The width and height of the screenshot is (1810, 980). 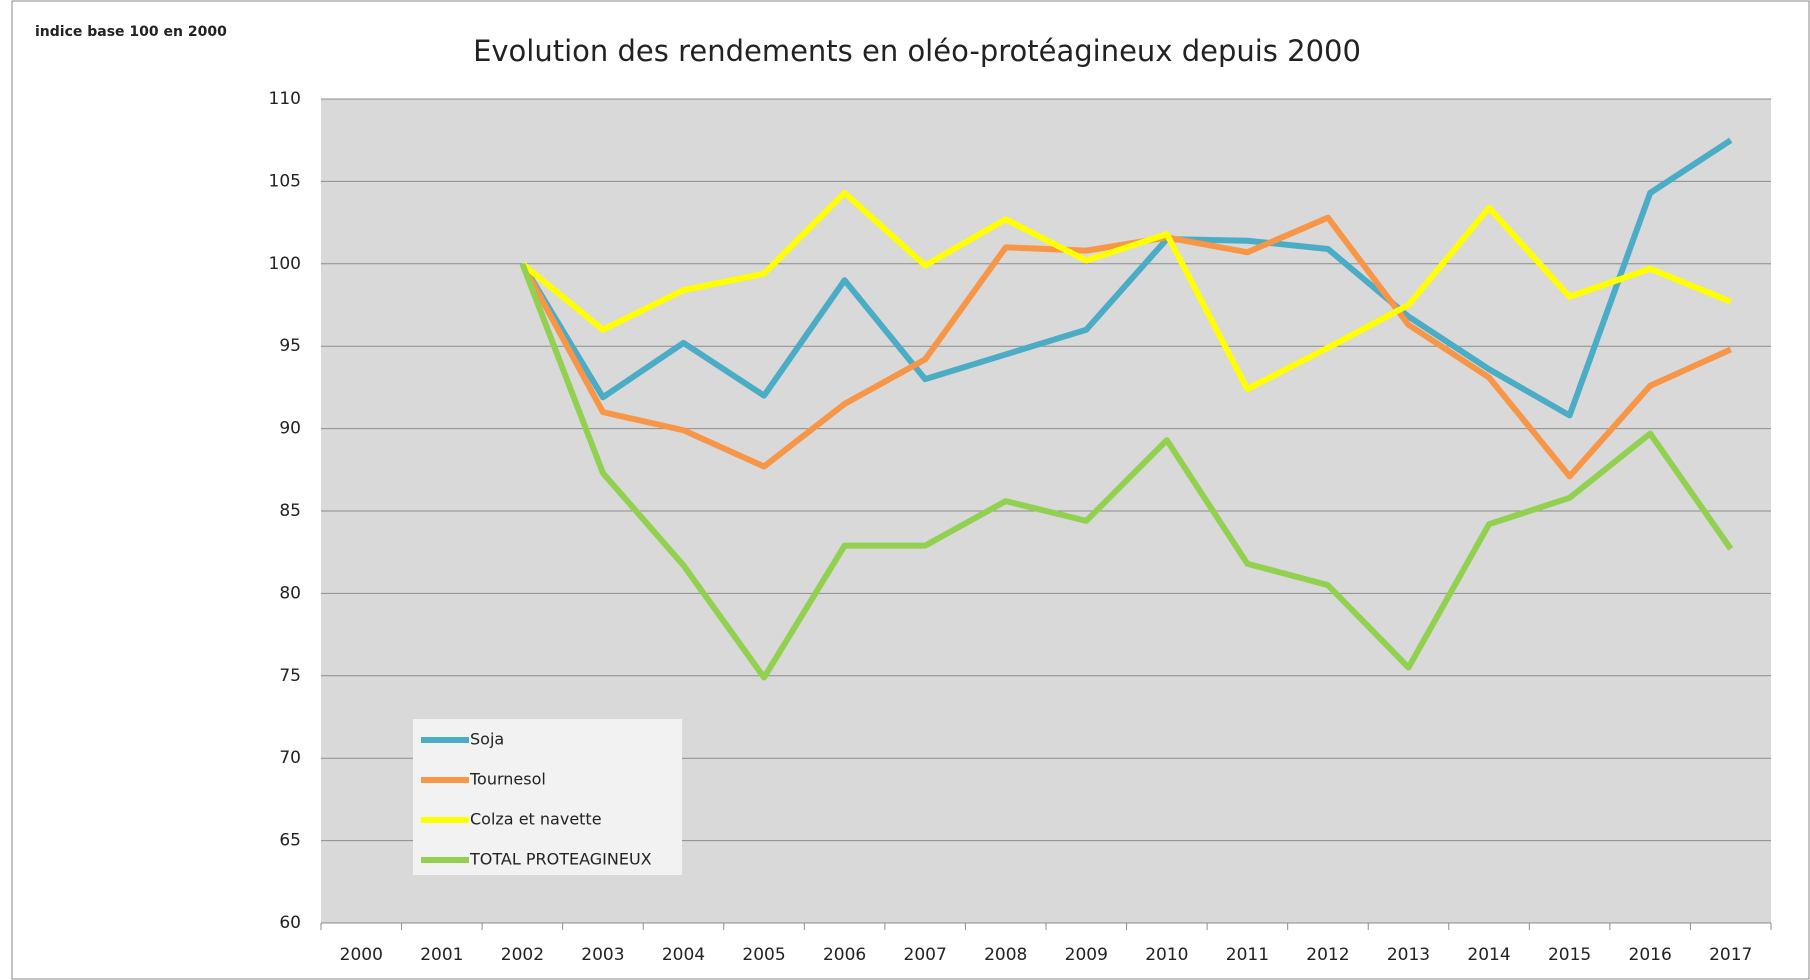 What do you see at coordinates (1005, 955) in the screenshot?
I see `x-tick-label: 2008` at bounding box center [1005, 955].